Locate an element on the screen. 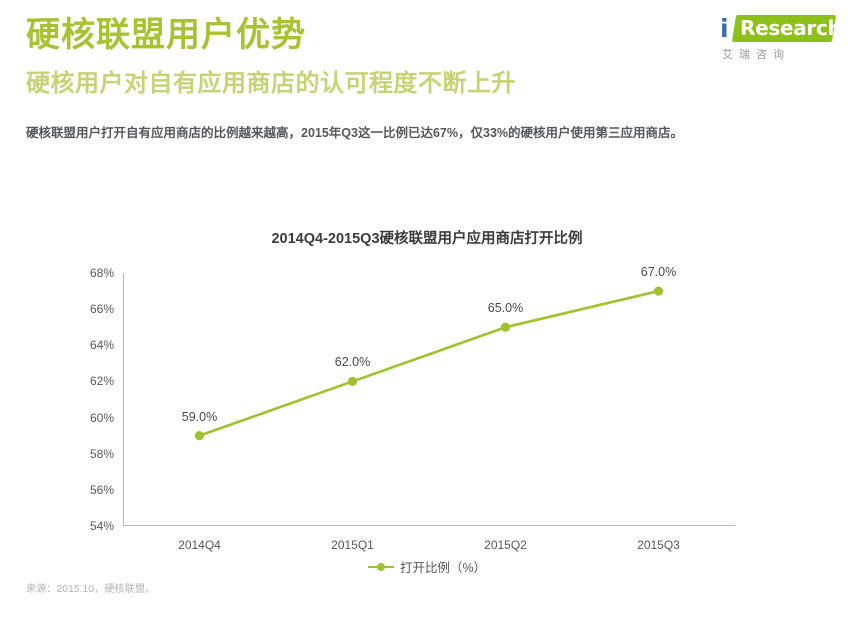 This screenshot has height=626, width=854. logo-mark: i Research is located at coordinates (776, 29).